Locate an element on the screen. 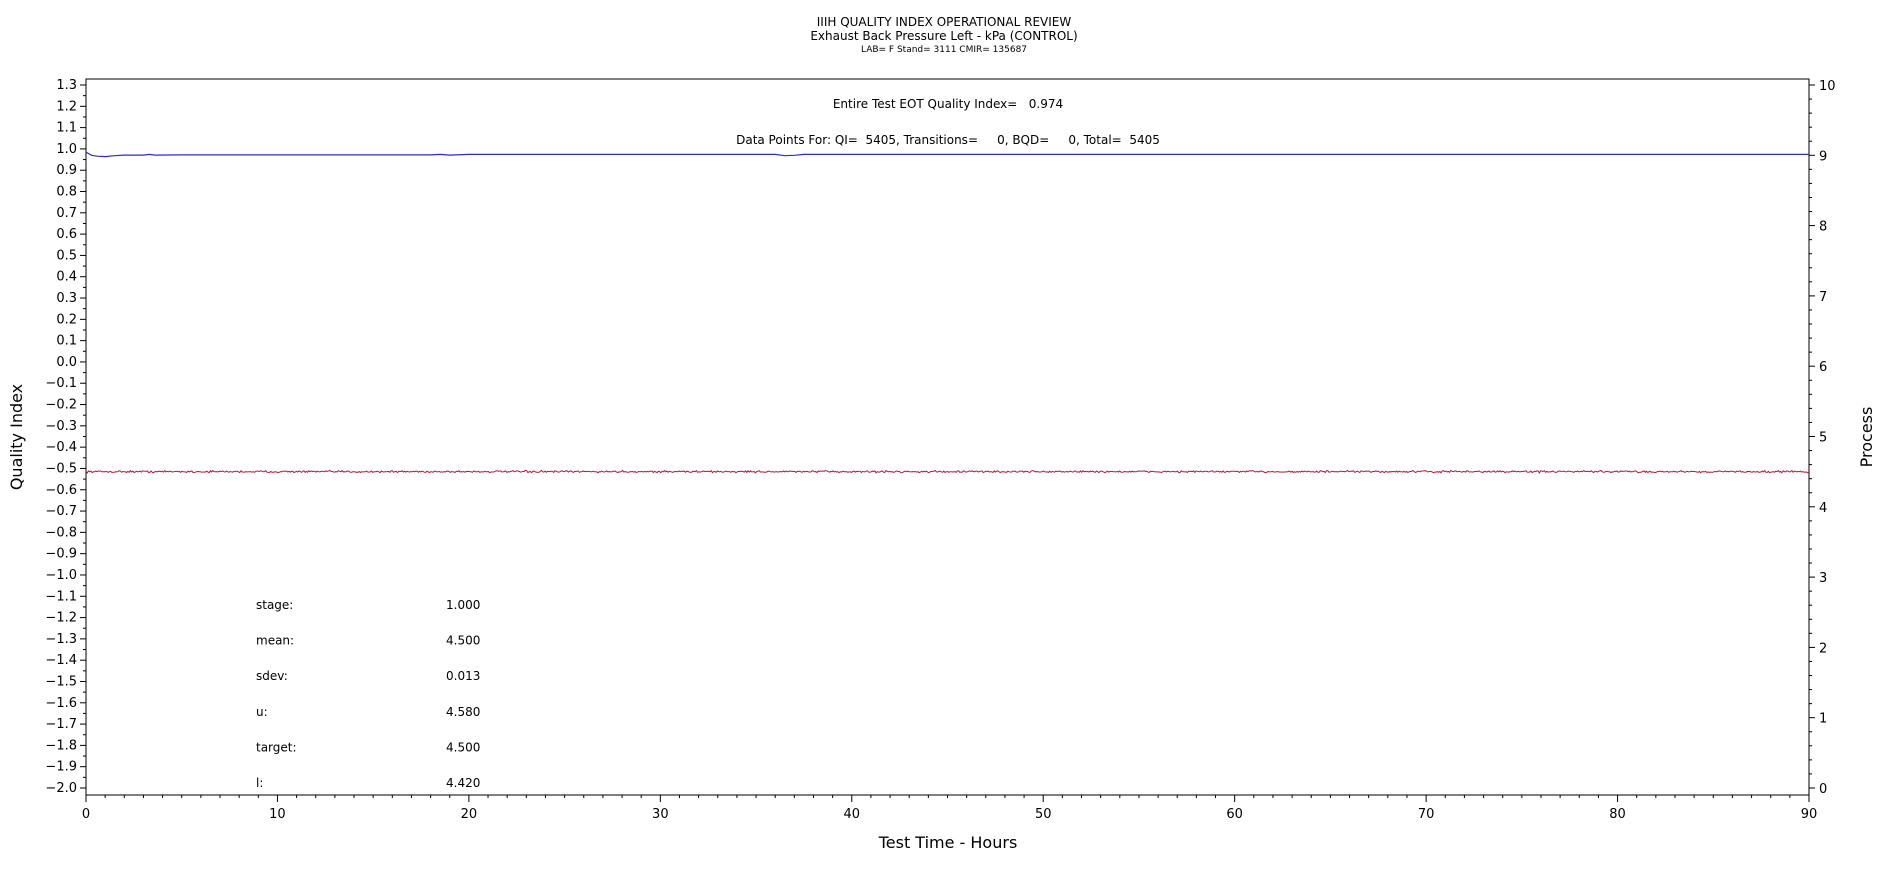  left-tick-label: −0.7 is located at coordinates (61, 511).